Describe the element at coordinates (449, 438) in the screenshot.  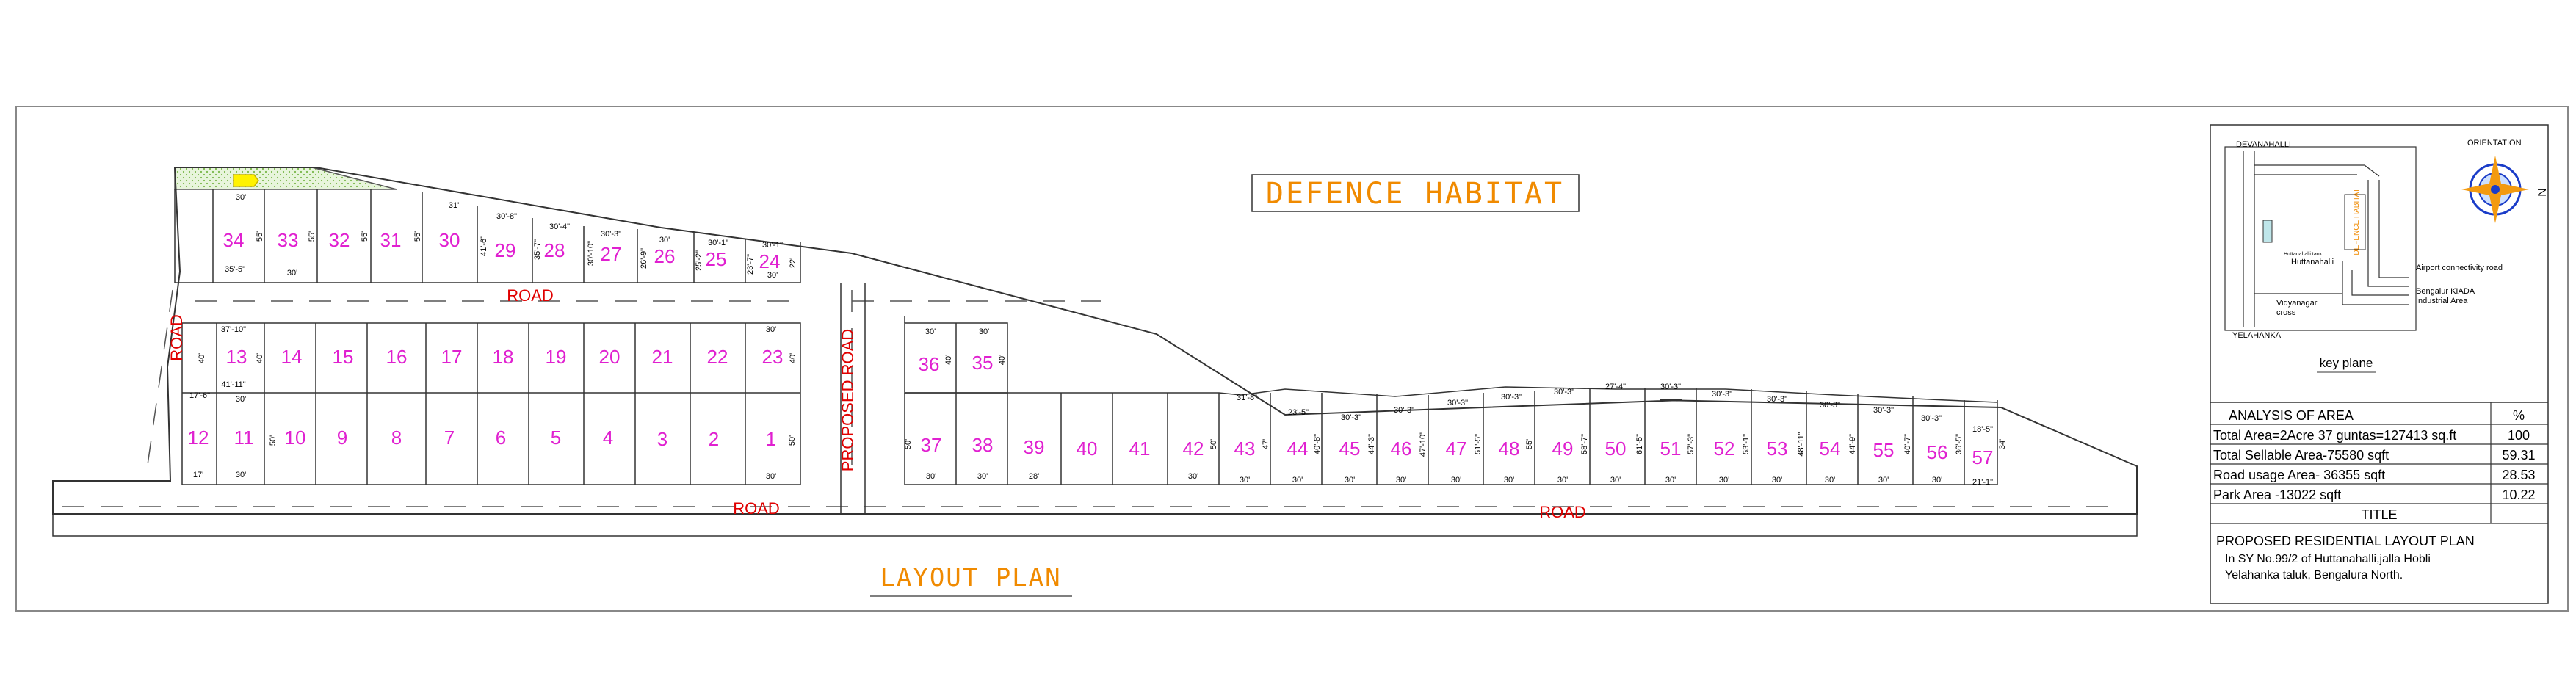
I see `plot-number: 7` at that location.